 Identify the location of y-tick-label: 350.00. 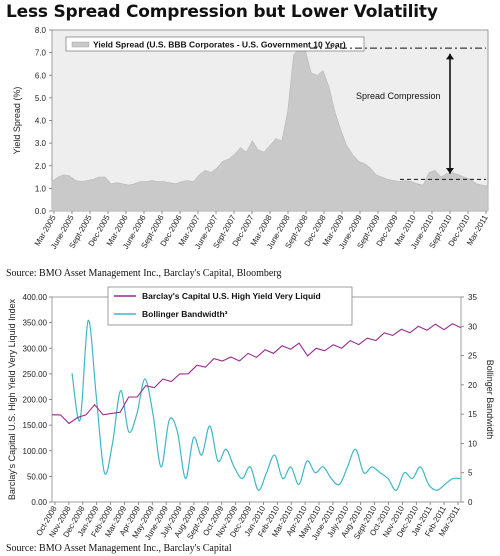
(35, 323).